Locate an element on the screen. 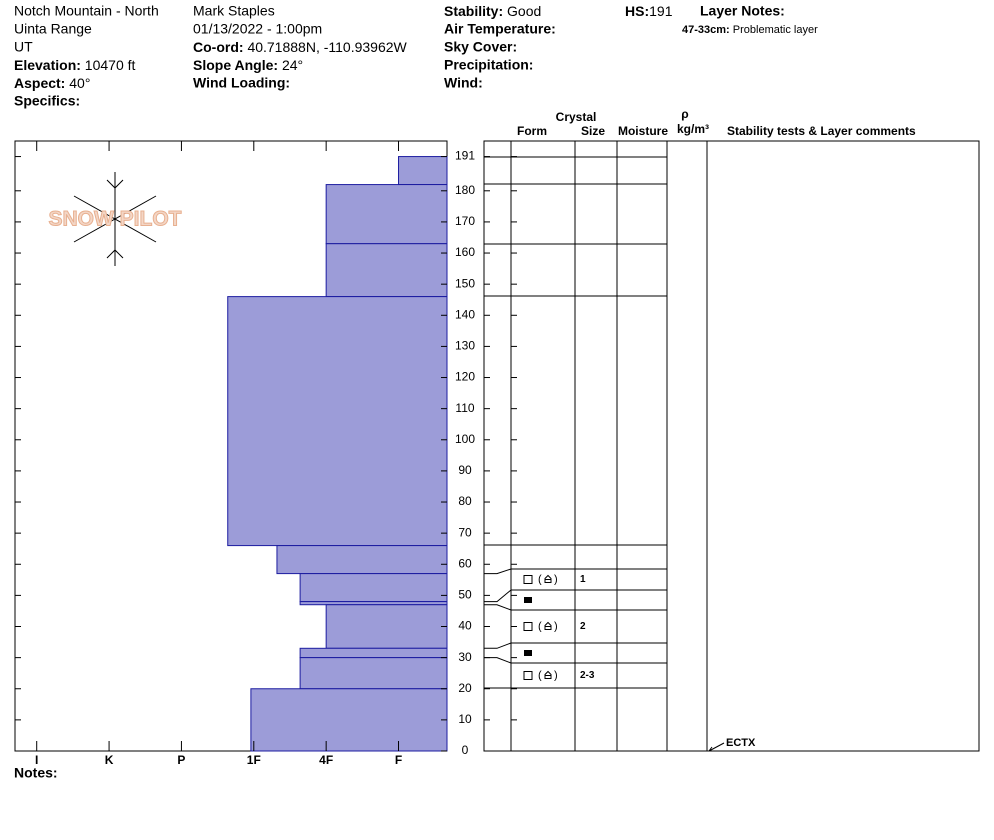 The height and width of the screenshot is (840, 994). value: 40.71888N, -110.93962W is located at coordinates (327, 47).